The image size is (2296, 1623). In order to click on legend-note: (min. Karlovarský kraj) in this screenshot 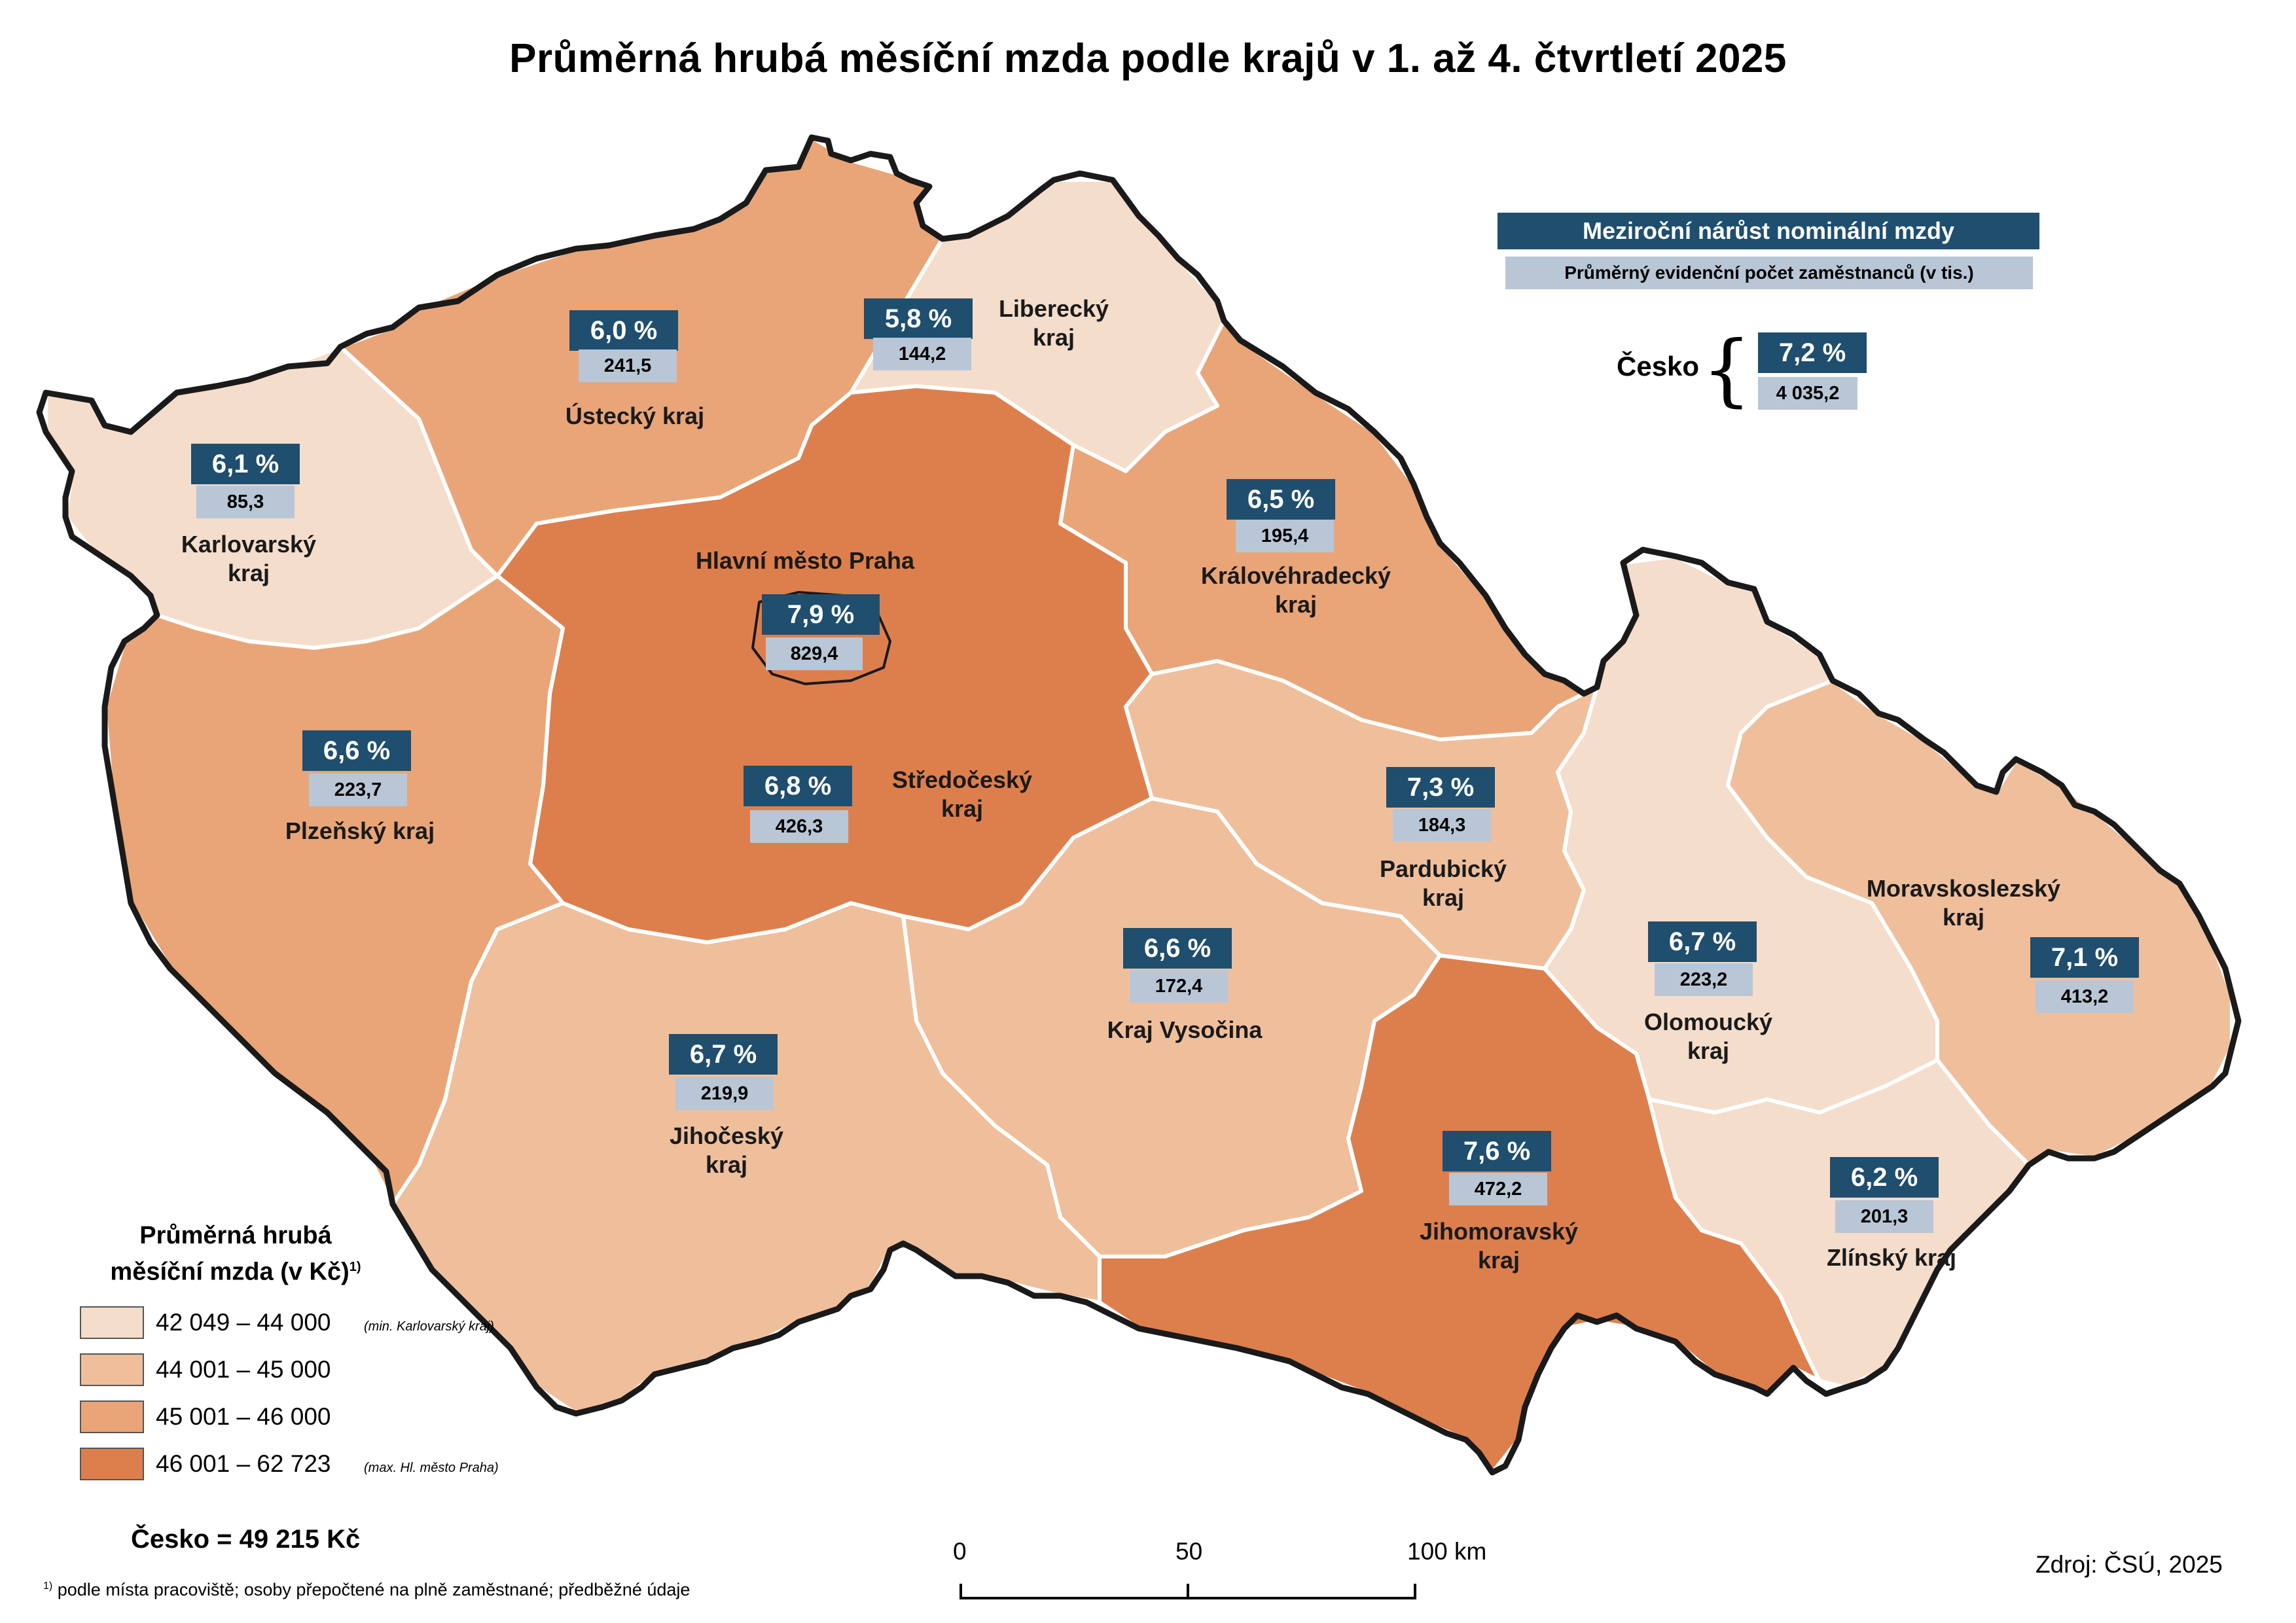, I will do `click(429, 1327)`.